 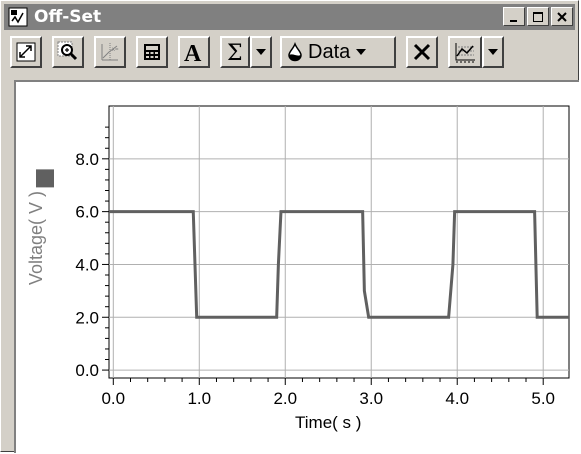 I want to click on minimize-icon, so click(x=513, y=20).